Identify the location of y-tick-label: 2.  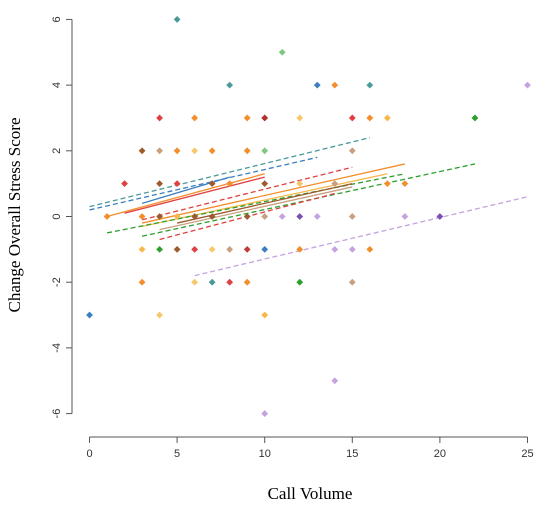
(57, 151).